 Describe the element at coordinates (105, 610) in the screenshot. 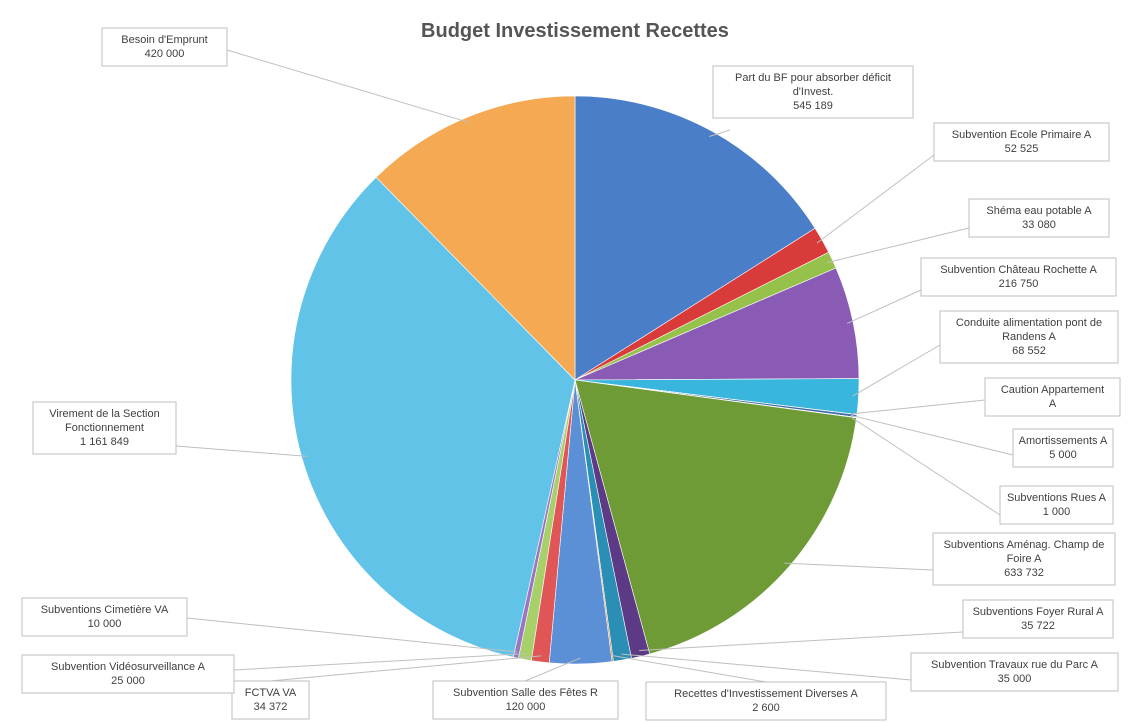

I see `data-label-text: Subventions Cimetière VA` at that location.